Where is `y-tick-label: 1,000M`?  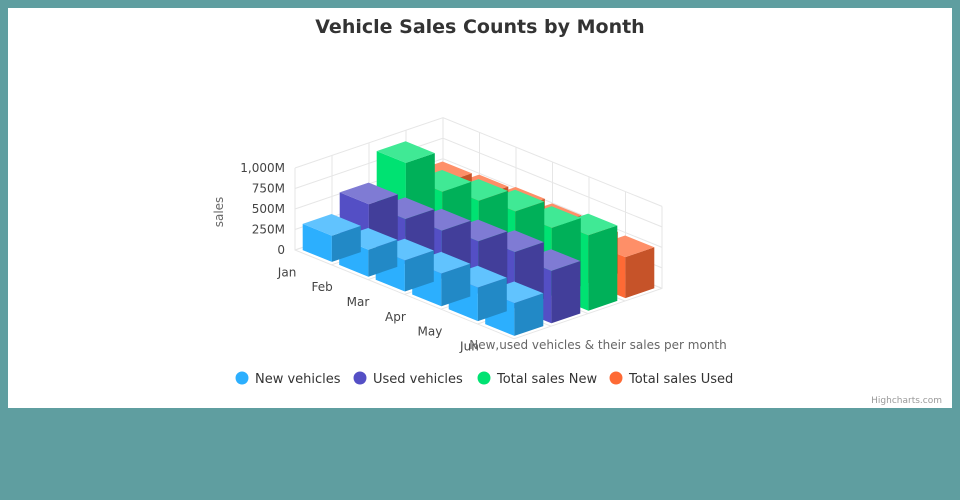
y-tick-label: 1,000M is located at coordinates (262, 168).